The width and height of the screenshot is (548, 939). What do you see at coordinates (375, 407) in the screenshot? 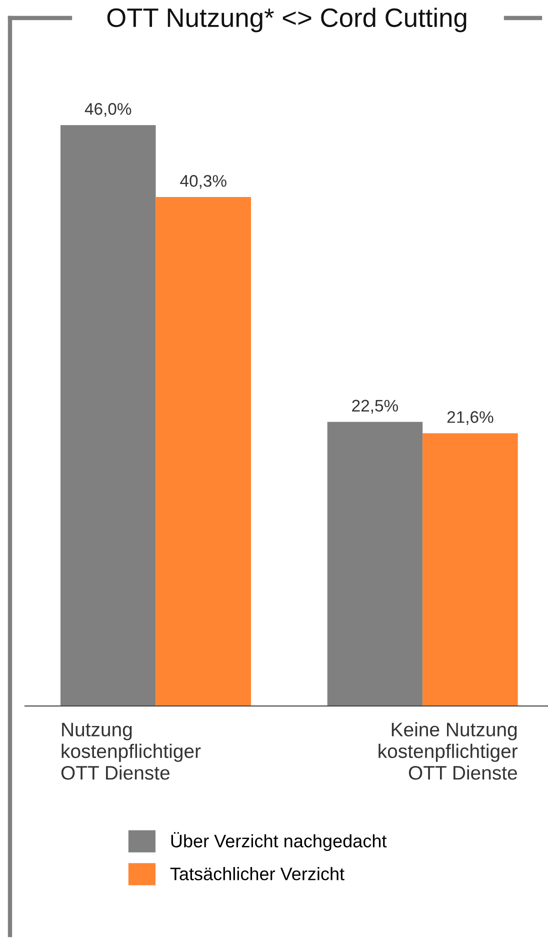
I see `data-label: 22,5%` at bounding box center [375, 407].